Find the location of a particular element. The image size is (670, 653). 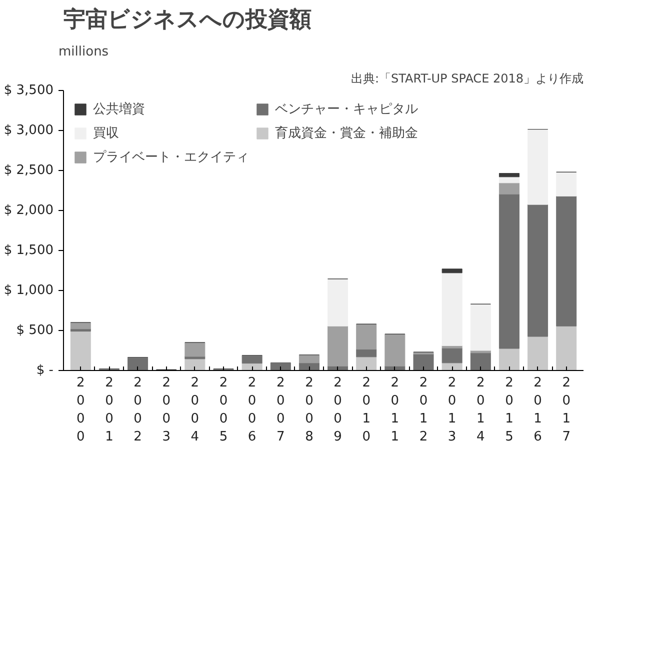

legend-label: ベンチャー・キャピタル is located at coordinates (346, 109).